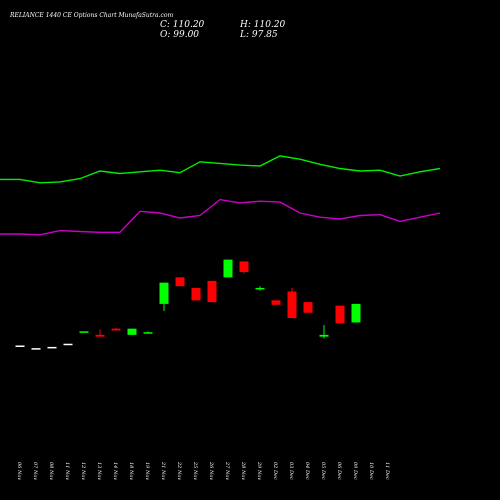 Image resolution: width=500 pixels, height=500 pixels. Describe the element at coordinates (179, 470) in the screenshot. I see `x-tick-label: 22 Nov` at that location.